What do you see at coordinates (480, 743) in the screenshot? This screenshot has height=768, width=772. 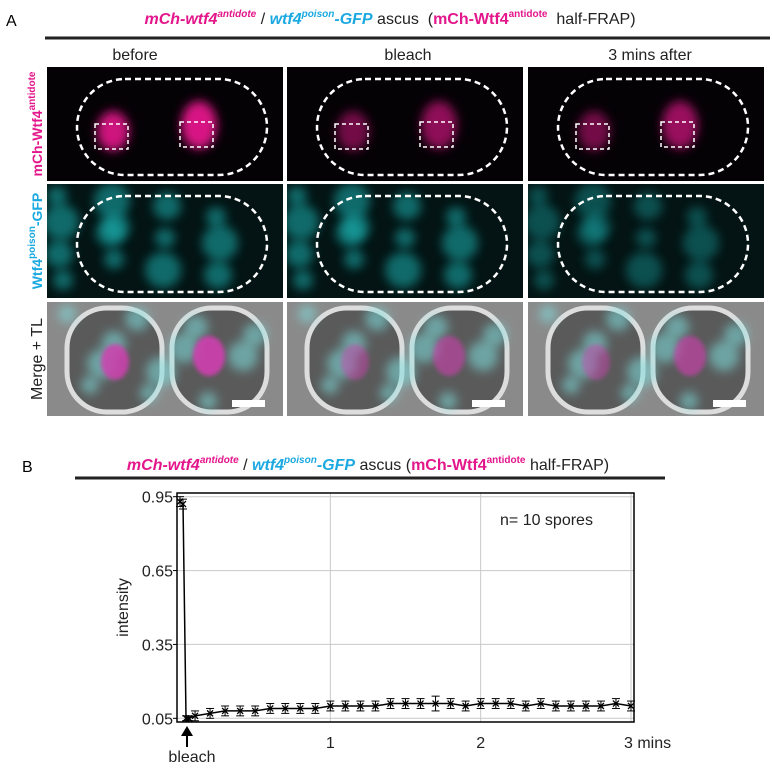 I see `x-tick-label: 2` at bounding box center [480, 743].